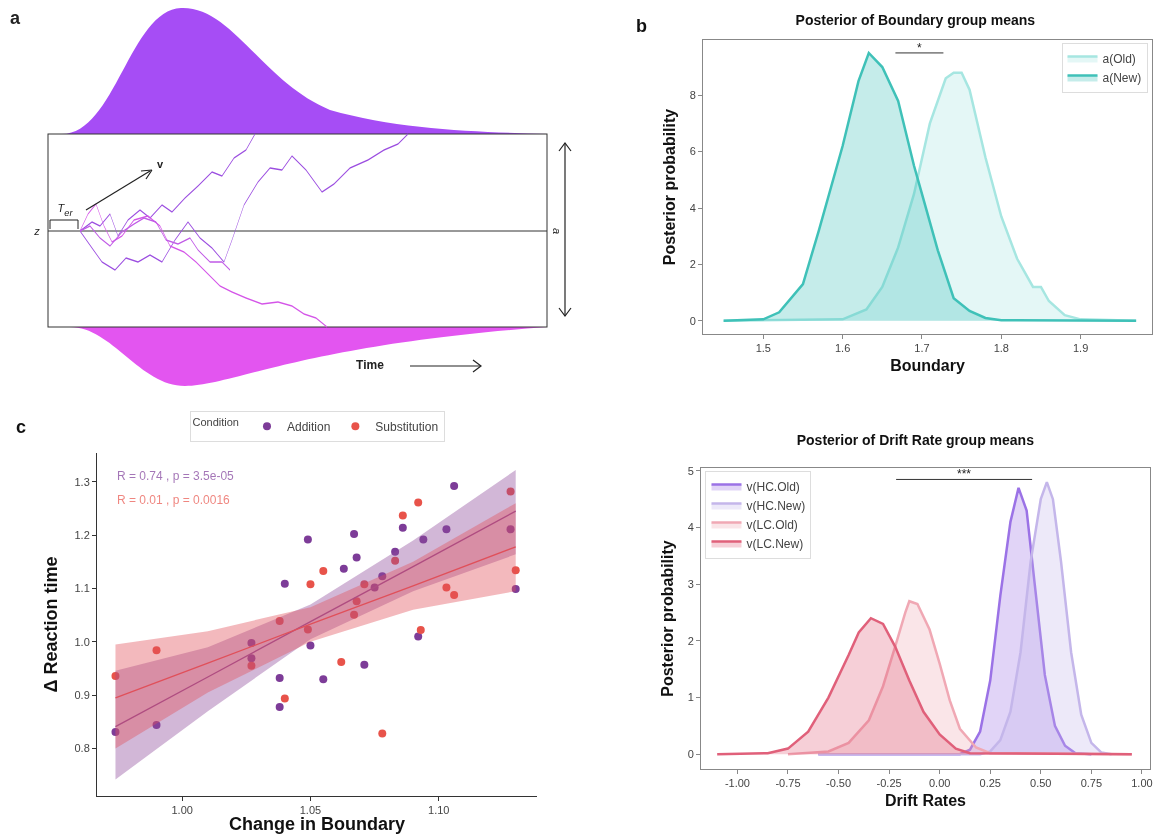 Image resolution: width=1157 pixels, height=834 pixels. What do you see at coordinates (922, 348) in the screenshot?
I see `x-tick-label: 1.7` at bounding box center [922, 348].